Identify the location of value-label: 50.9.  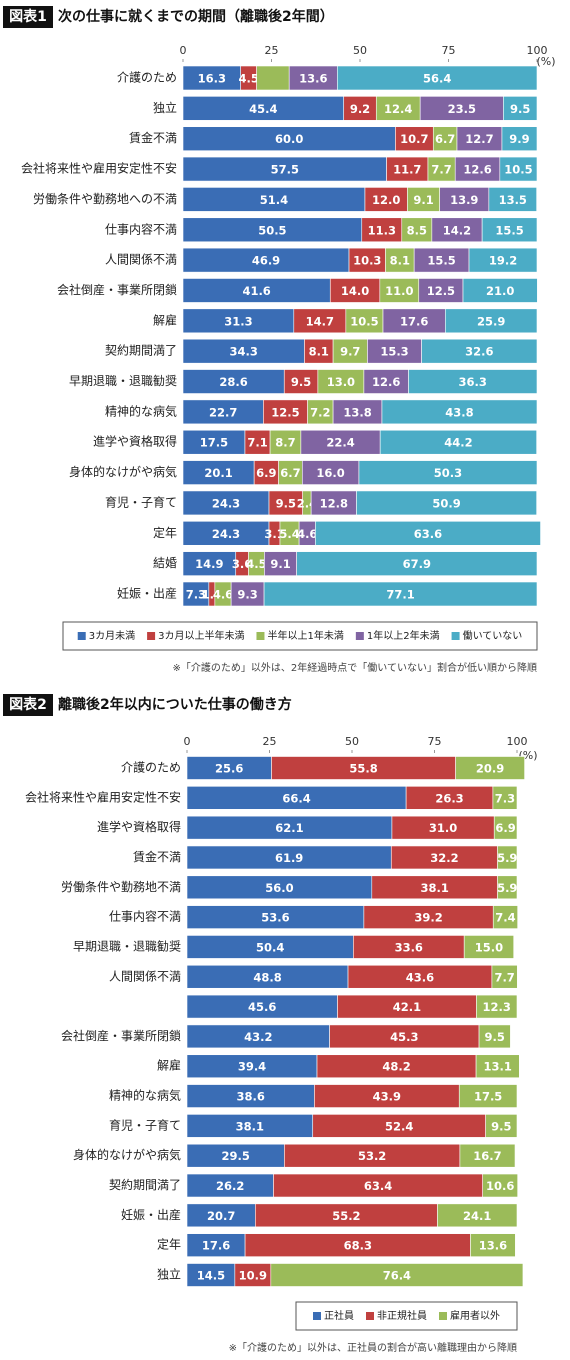
(446, 503).